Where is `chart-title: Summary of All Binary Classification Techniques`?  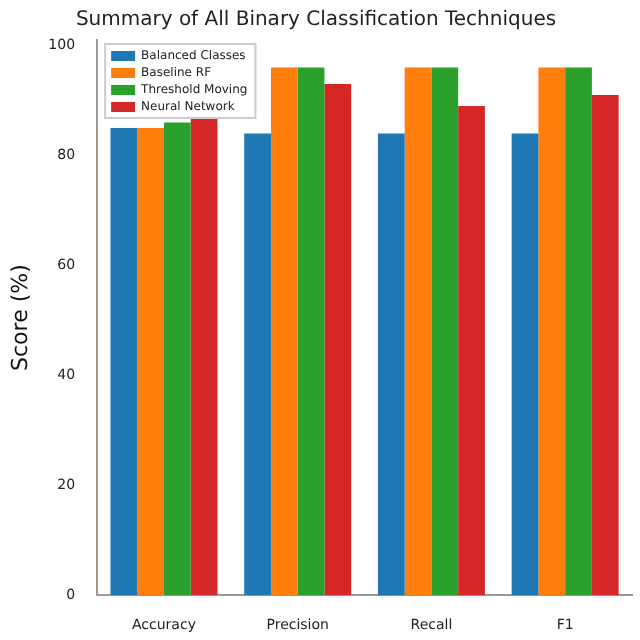 chart-title: Summary of All Binary Classification Techniques is located at coordinates (316, 20).